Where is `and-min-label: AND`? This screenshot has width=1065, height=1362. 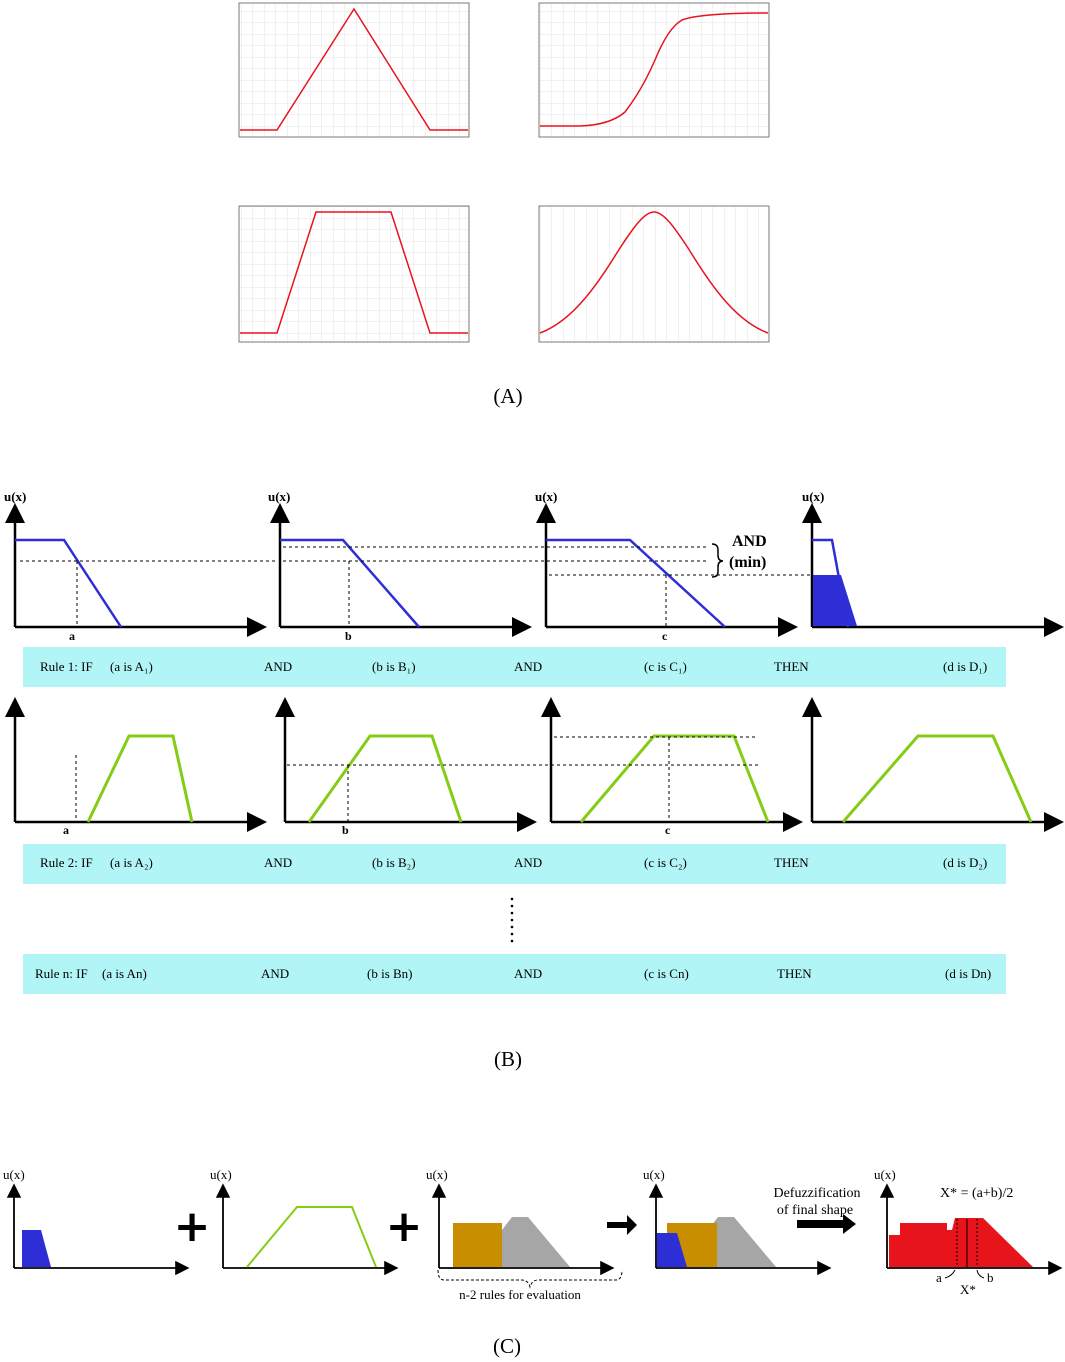 and-min-label: AND is located at coordinates (749, 541).